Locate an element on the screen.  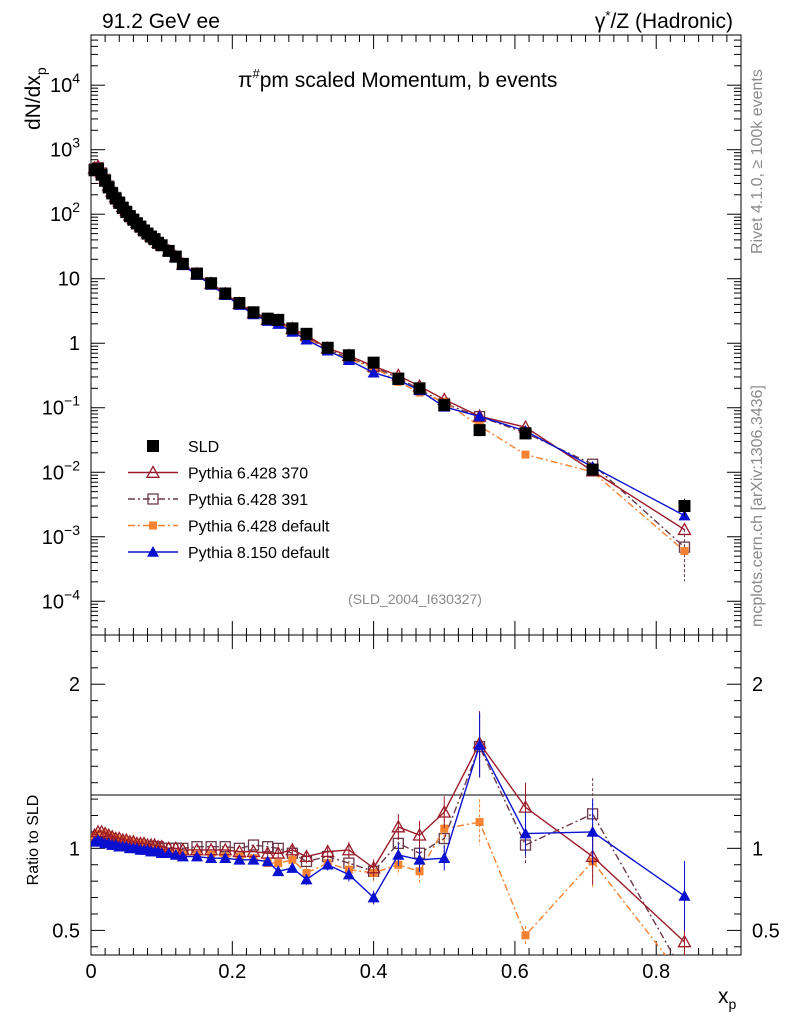
ratio-line-p8 is located at coordinates (389, 821).